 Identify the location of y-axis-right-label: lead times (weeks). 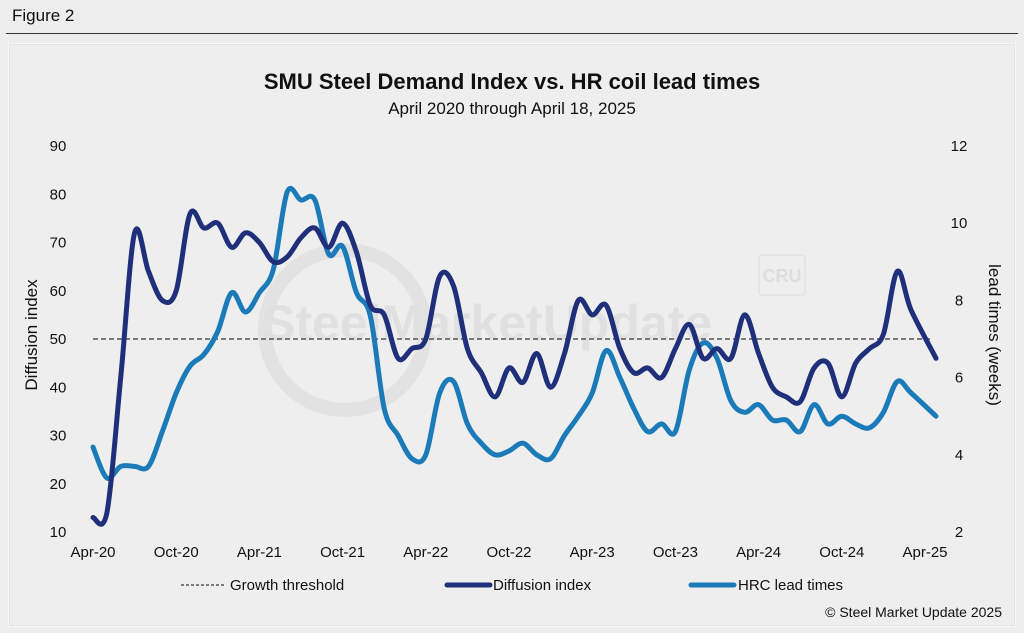
(994, 335).